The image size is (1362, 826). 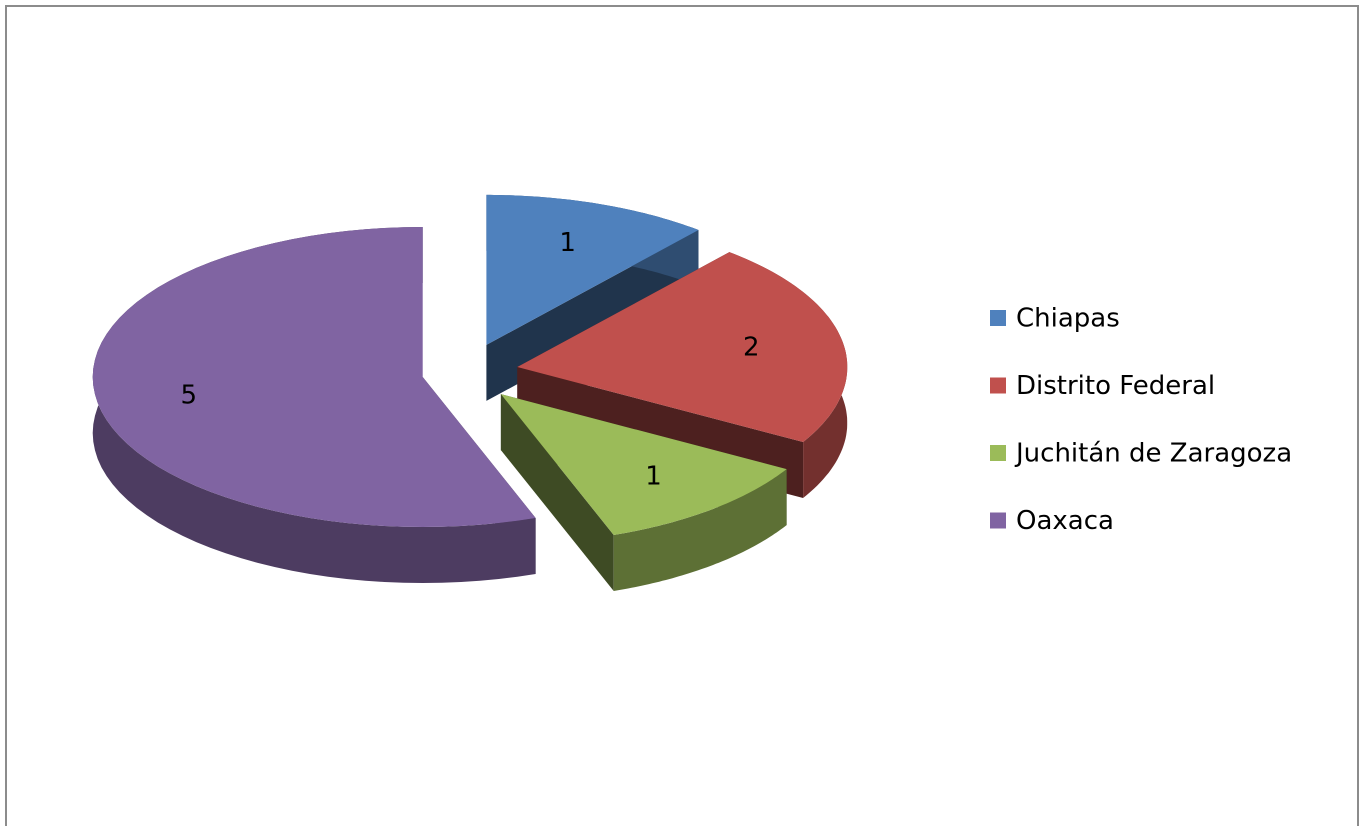 I want to click on slice-wall, so click(x=700, y=530).